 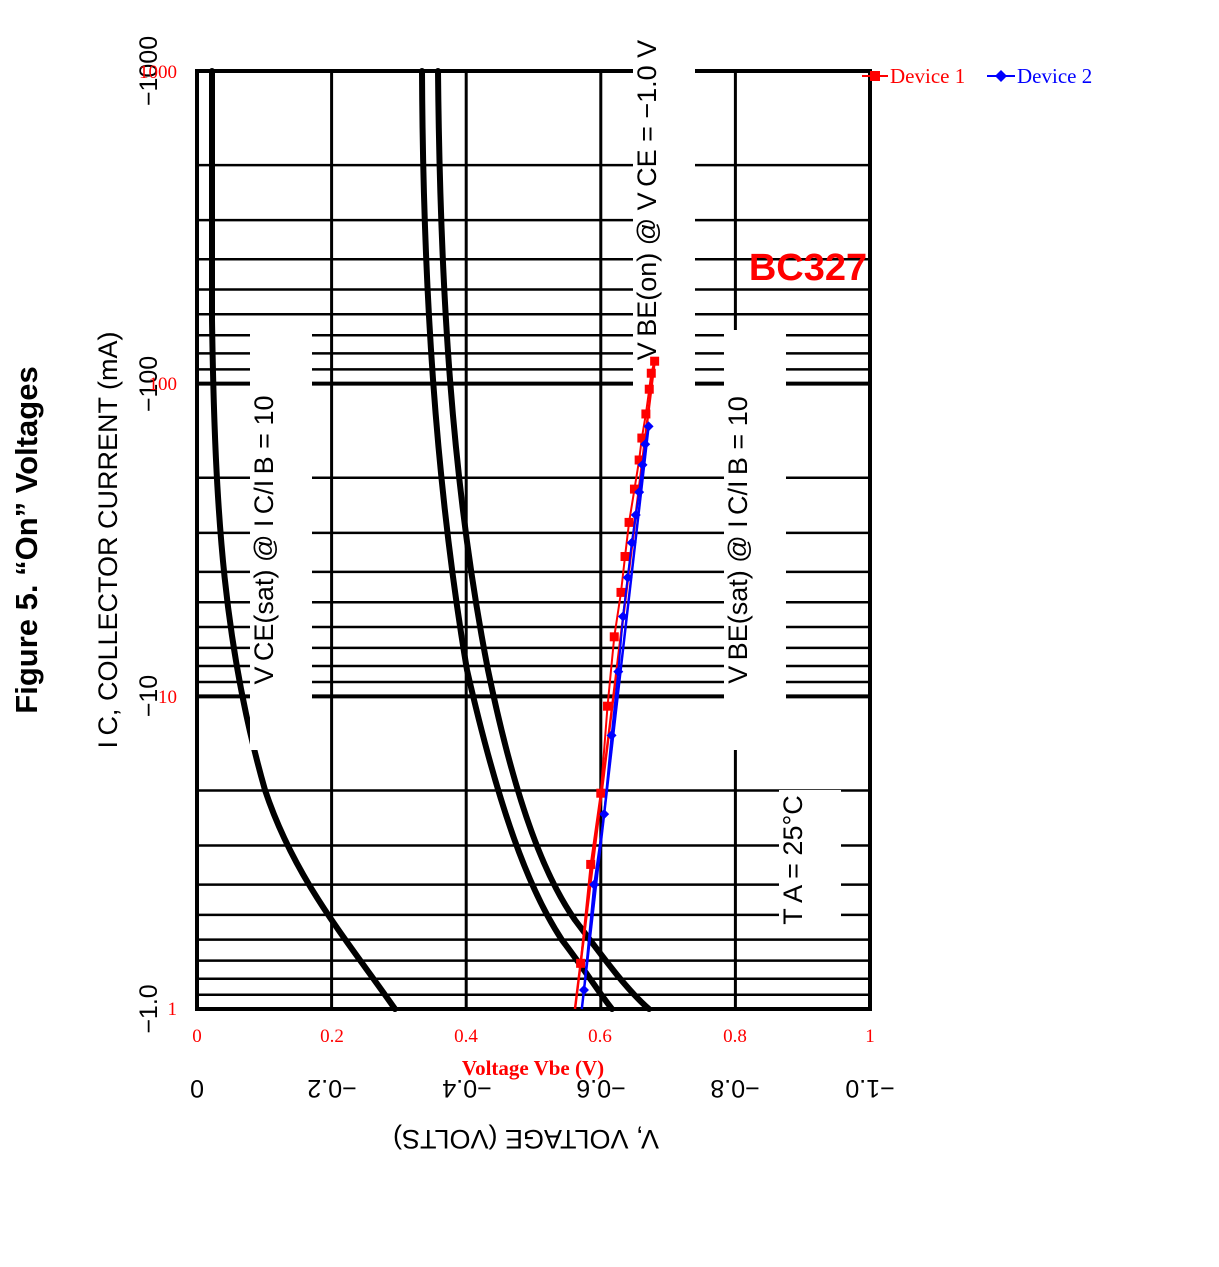 What do you see at coordinates (197, 1088) in the screenshot?
I see `datasheet-x-tick: 0` at bounding box center [197, 1088].